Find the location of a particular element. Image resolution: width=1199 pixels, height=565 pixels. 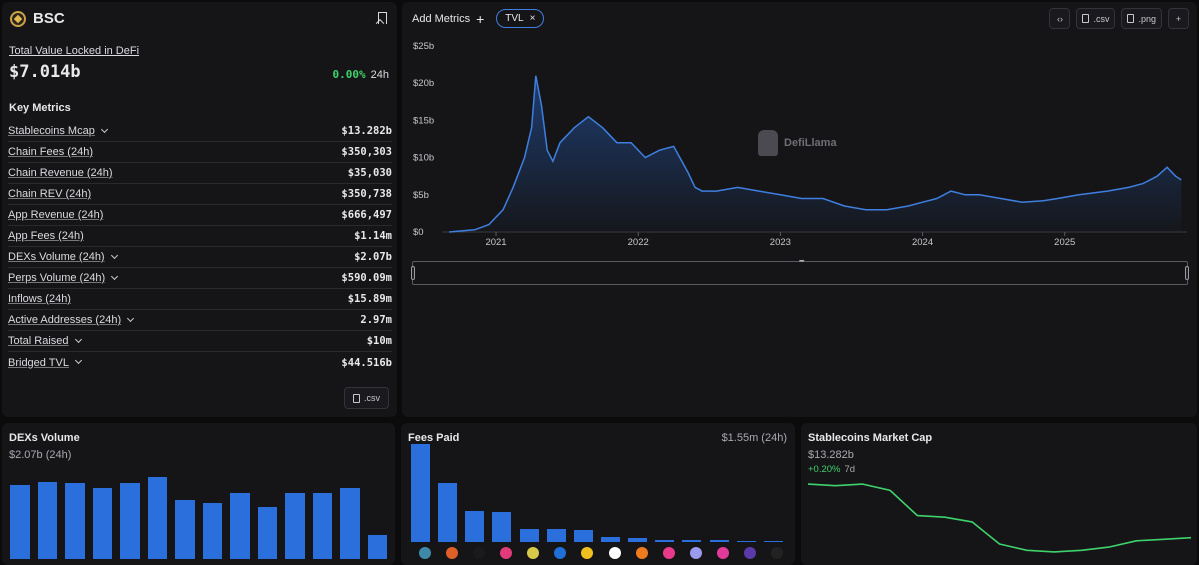

stablecoins-line-chart is located at coordinates (999, 519).